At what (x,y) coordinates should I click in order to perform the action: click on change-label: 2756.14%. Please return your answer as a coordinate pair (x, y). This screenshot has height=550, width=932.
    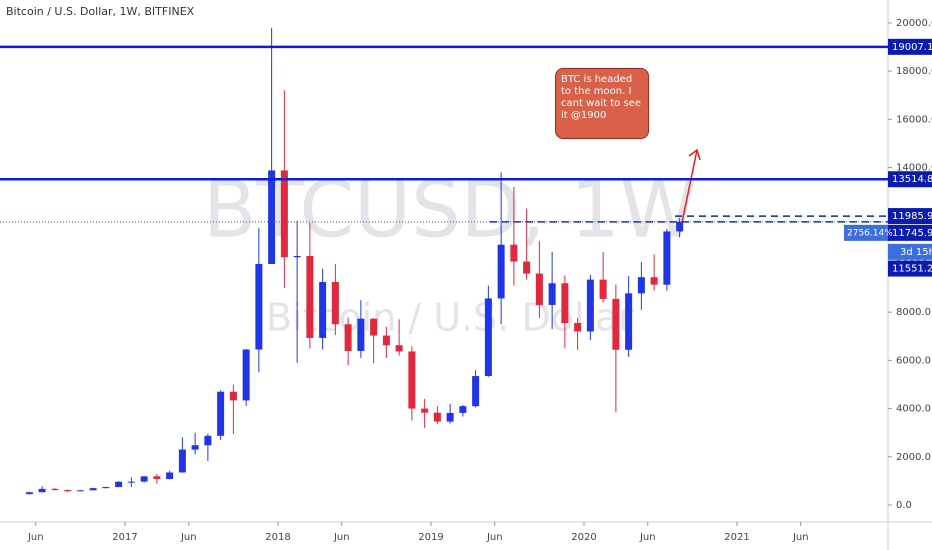
    Looking at the image, I should click on (870, 233).